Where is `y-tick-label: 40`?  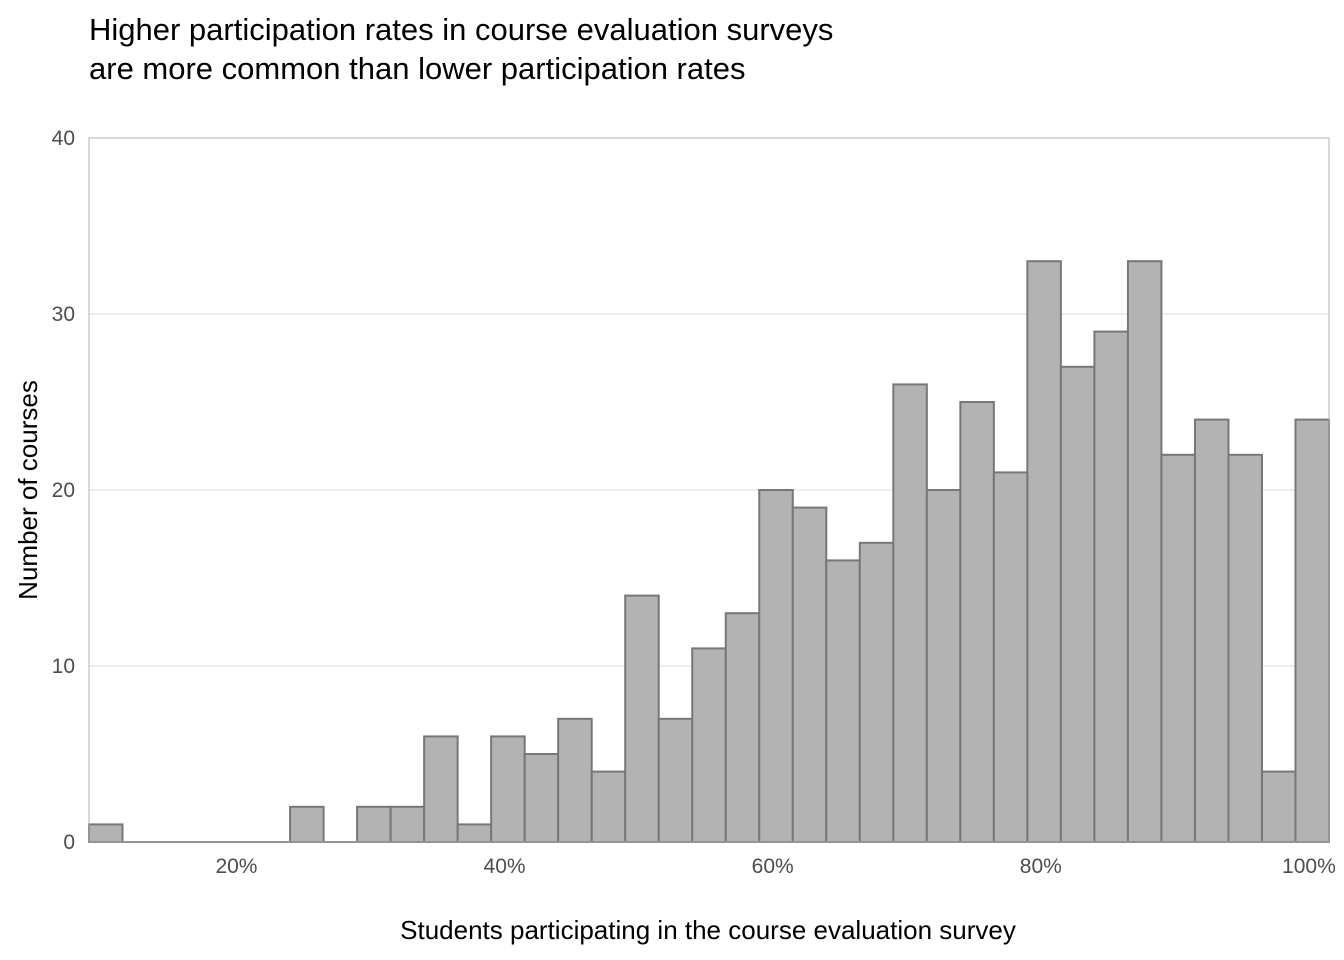
y-tick-label: 40 is located at coordinates (63, 138).